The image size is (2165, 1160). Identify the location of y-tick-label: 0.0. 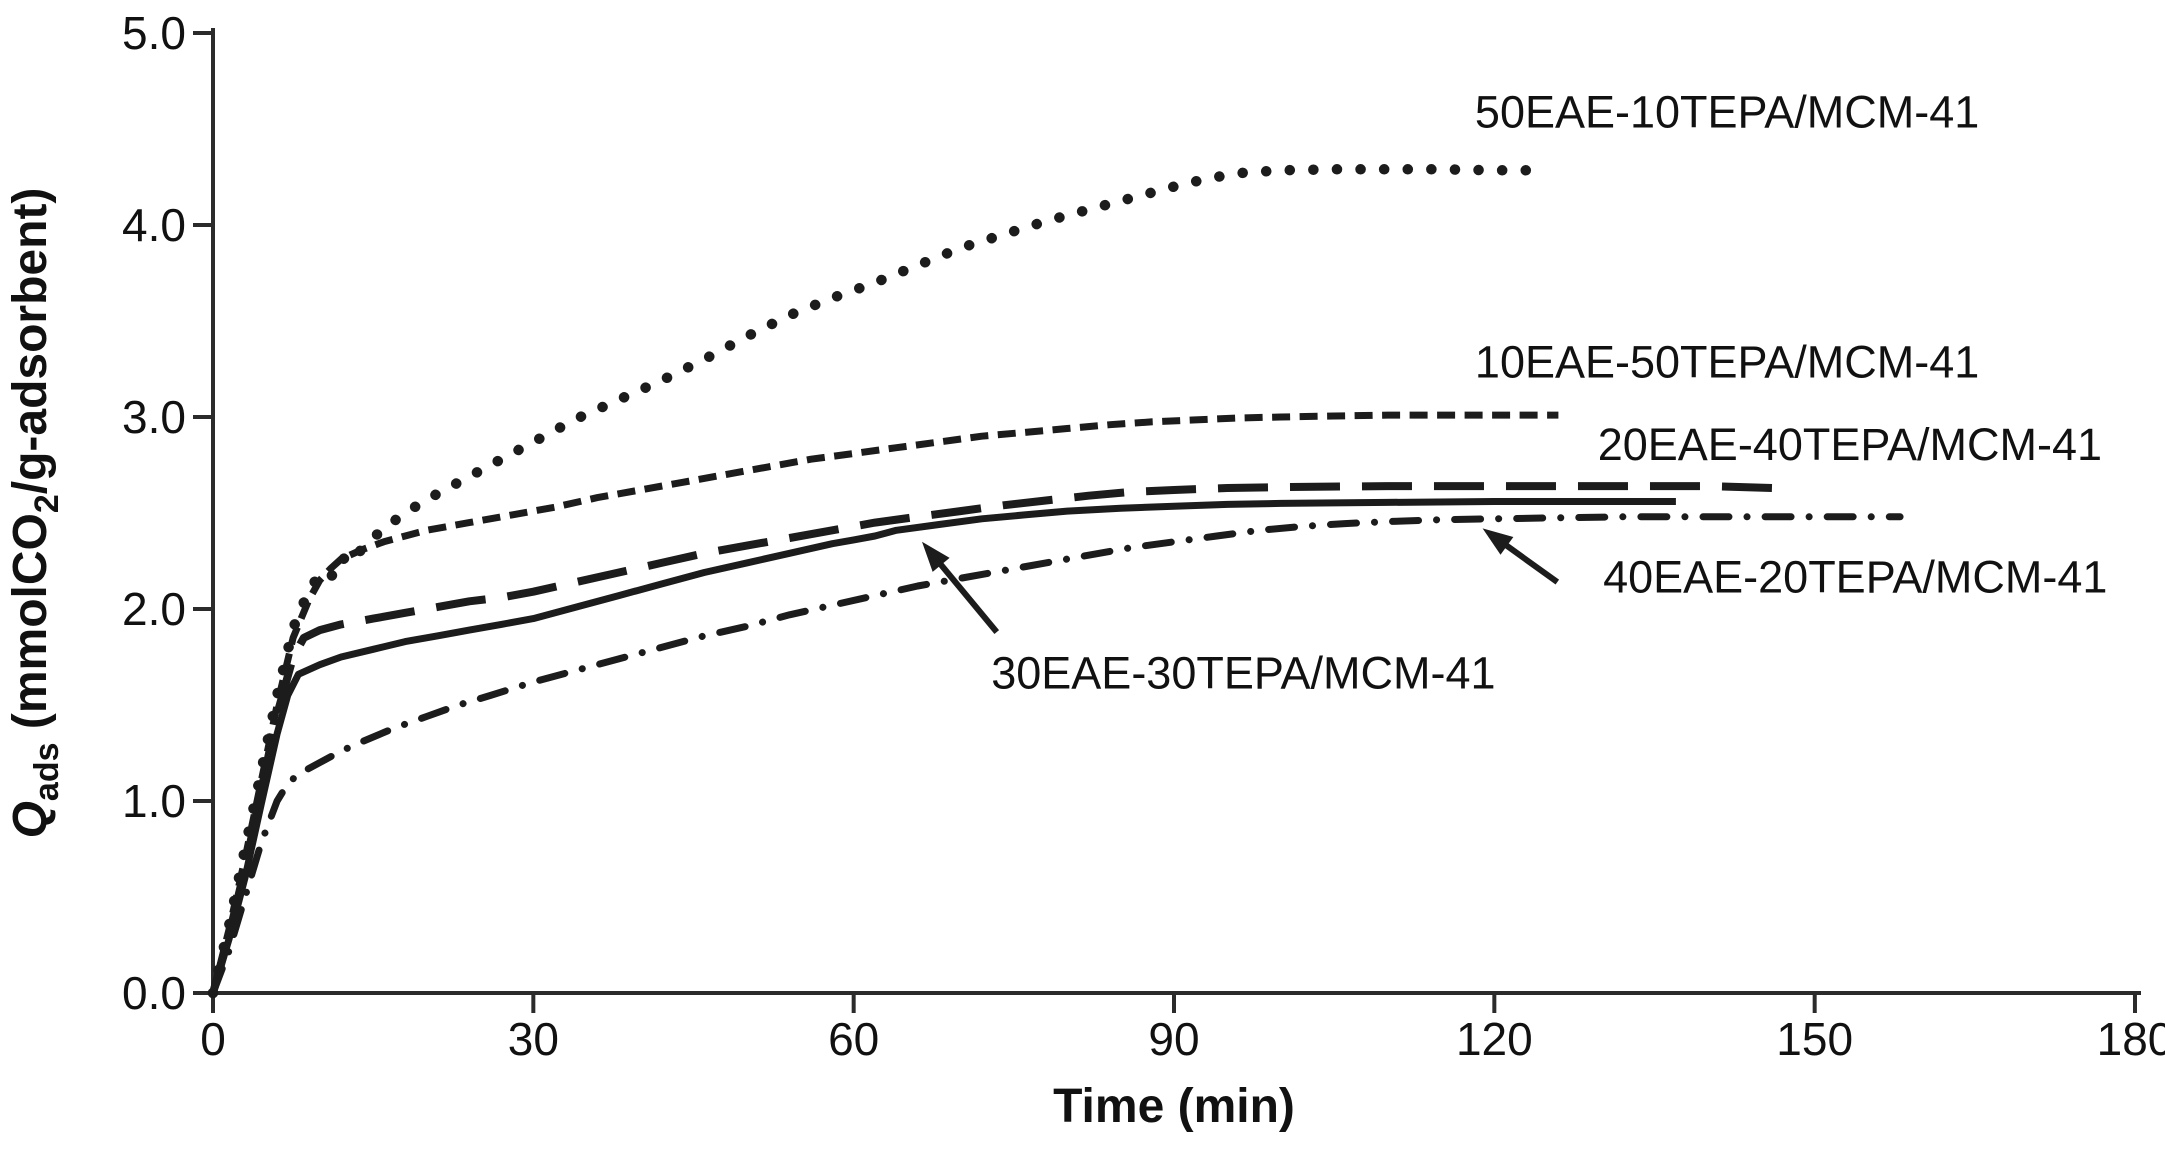
(154, 993).